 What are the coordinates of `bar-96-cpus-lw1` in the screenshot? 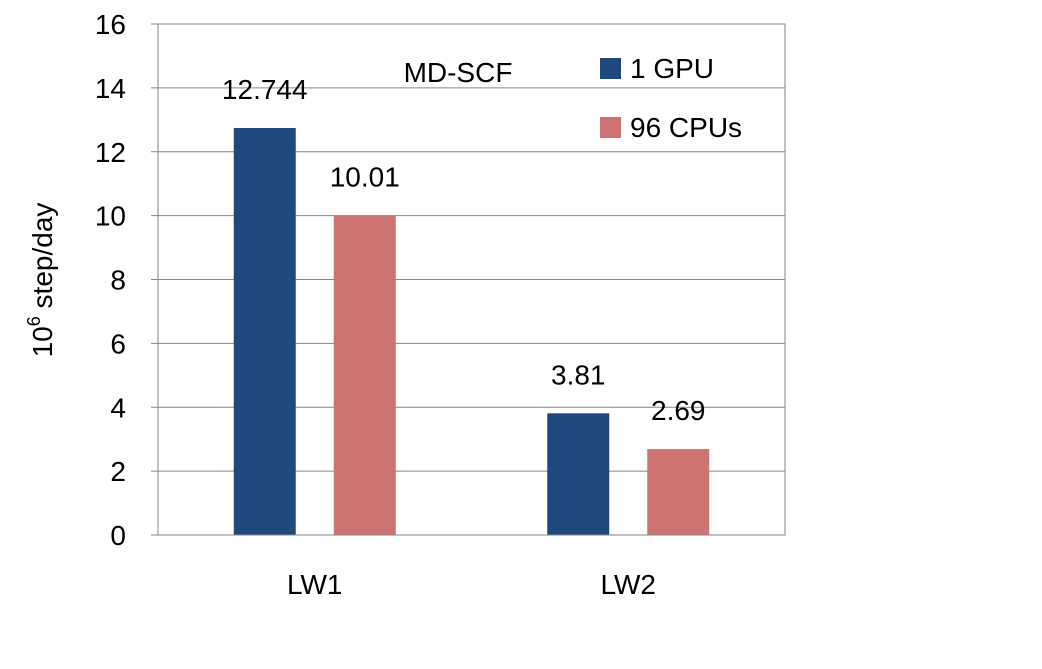 It's located at (364, 375).